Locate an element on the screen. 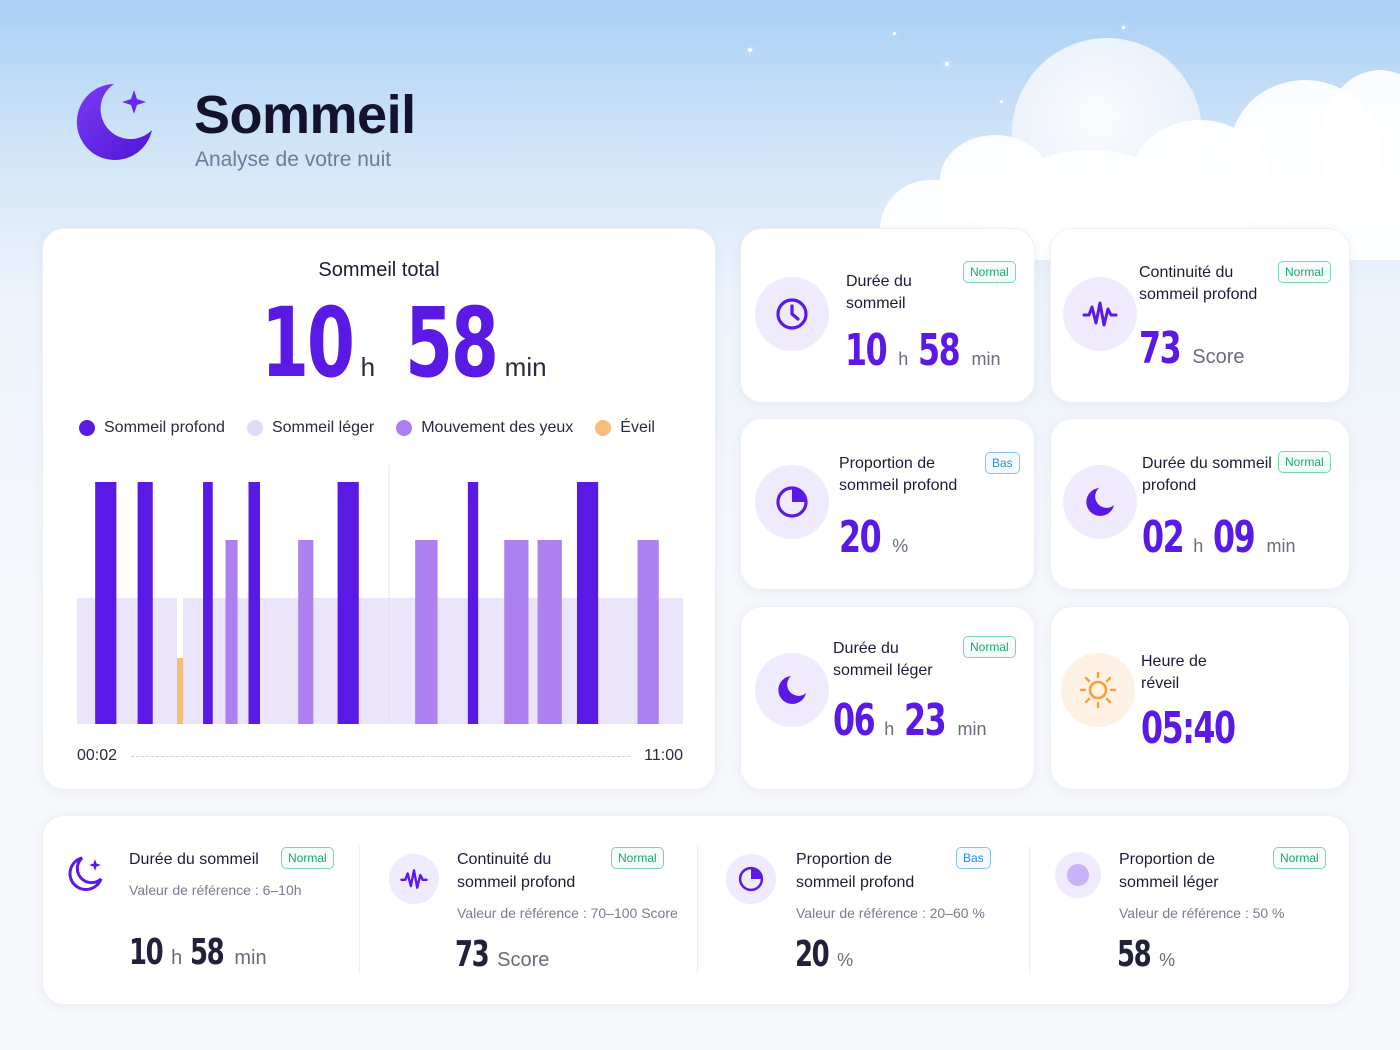 The image size is (1400, 1050). total-minutes-unit: min is located at coordinates (525, 367).